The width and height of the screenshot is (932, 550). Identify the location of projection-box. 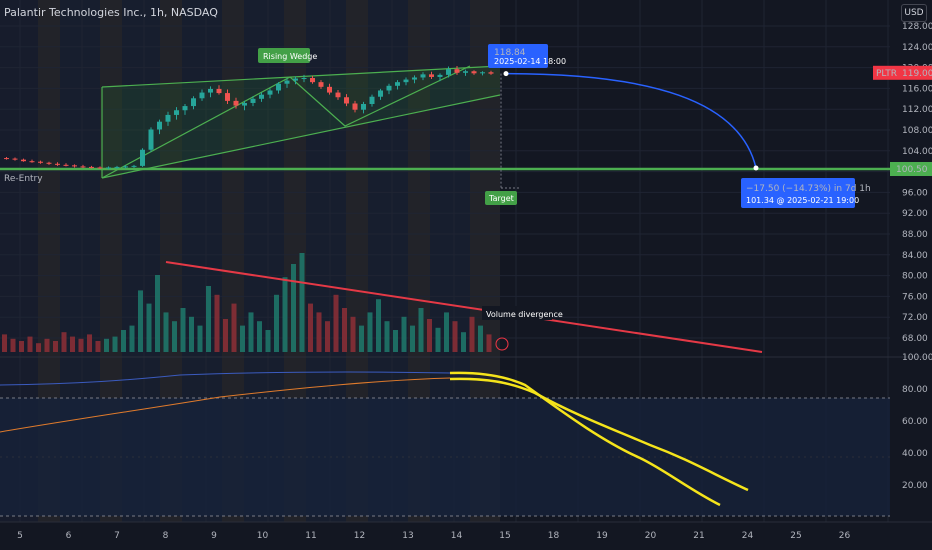
(798, 193).